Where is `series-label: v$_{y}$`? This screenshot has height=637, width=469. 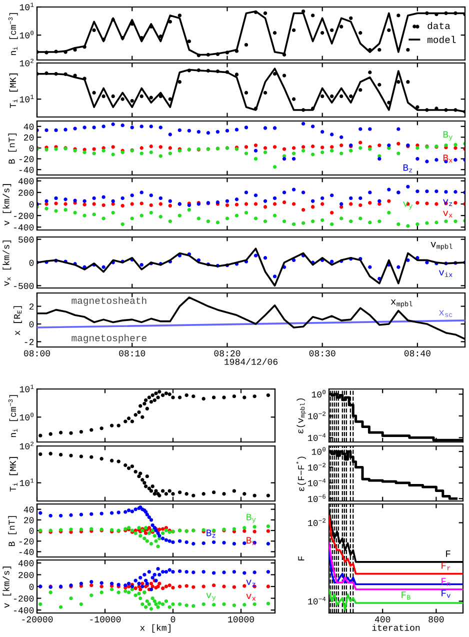
series-label: v$_{y}$ is located at coordinates (211, 597).